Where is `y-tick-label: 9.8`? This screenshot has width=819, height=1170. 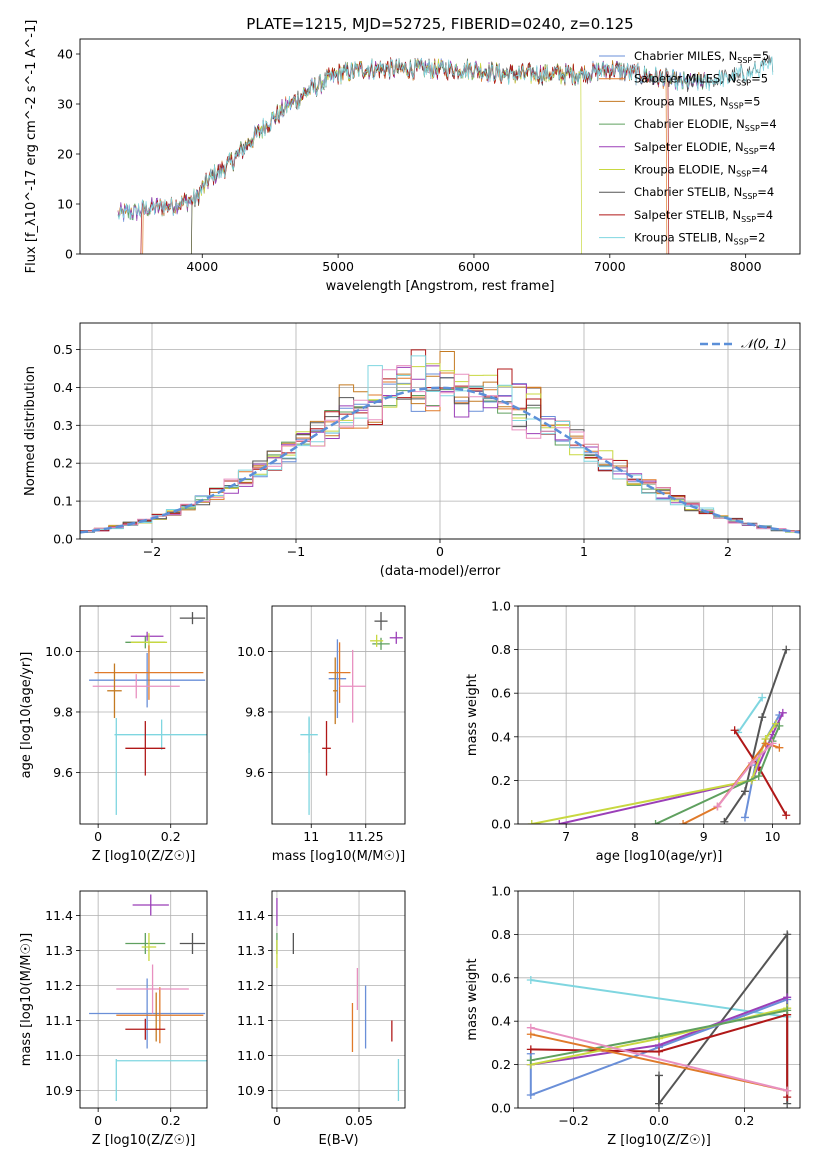 y-tick-label: 9.8 is located at coordinates (63, 711).